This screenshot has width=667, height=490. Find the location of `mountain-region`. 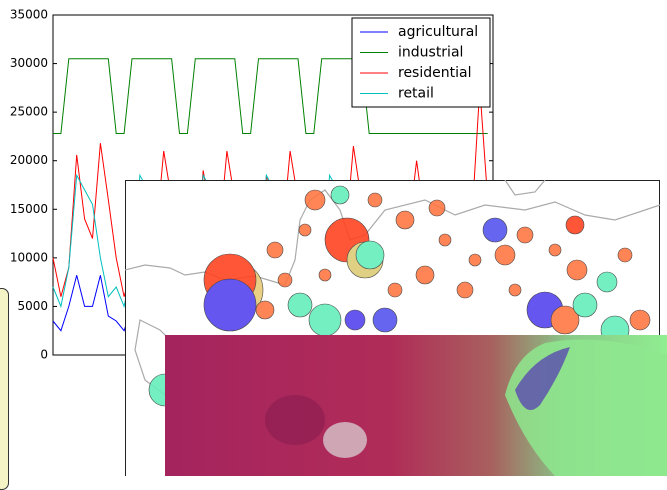

mountain-region is located at coordinates (542, 378).